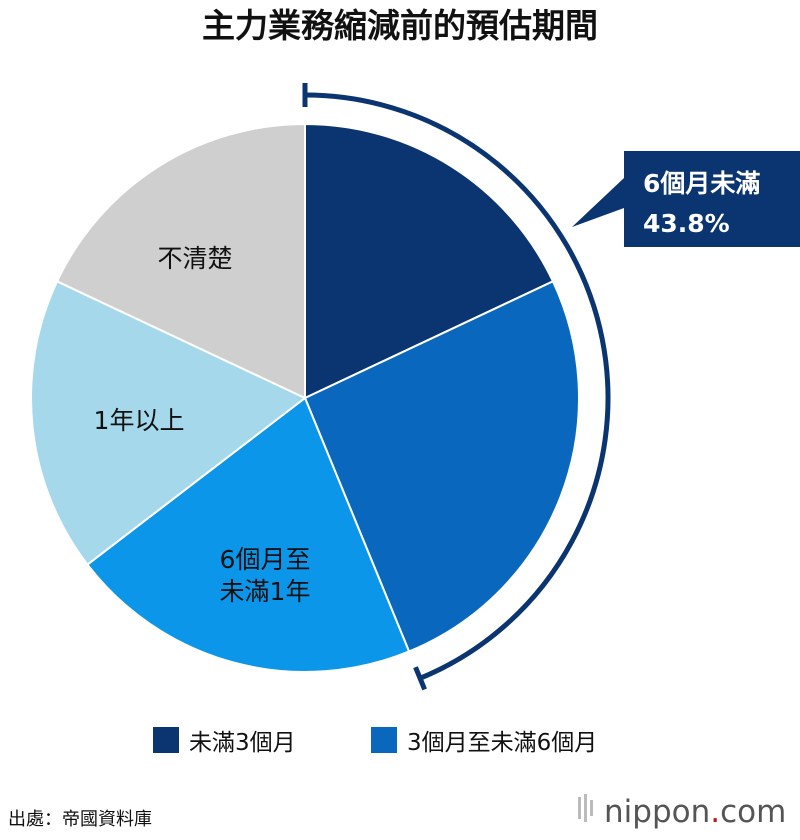 The height and width of the screenshot is (840, 800). Describe the element at coordinates (202, 425) in the screenshot. I see `slice-labels: 6個月至未滿1年 1年以上 不清楚` at that location.